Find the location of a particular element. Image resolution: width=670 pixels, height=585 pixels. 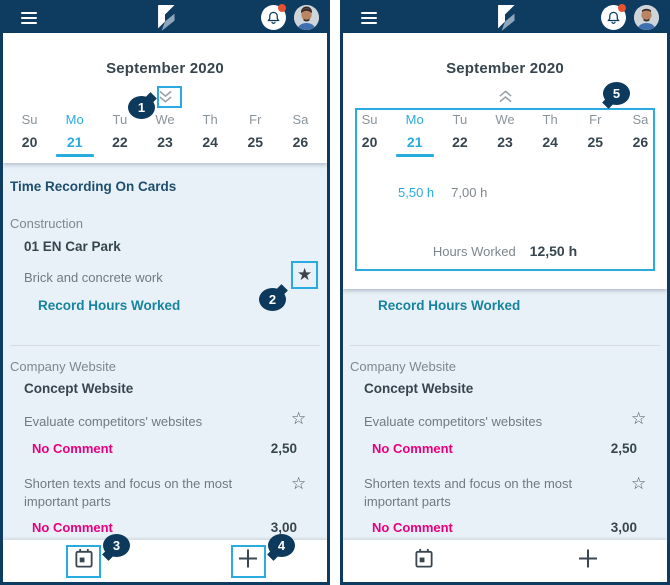

favorite-star-icon-filled: ★ is located at coordinates (305, 274).